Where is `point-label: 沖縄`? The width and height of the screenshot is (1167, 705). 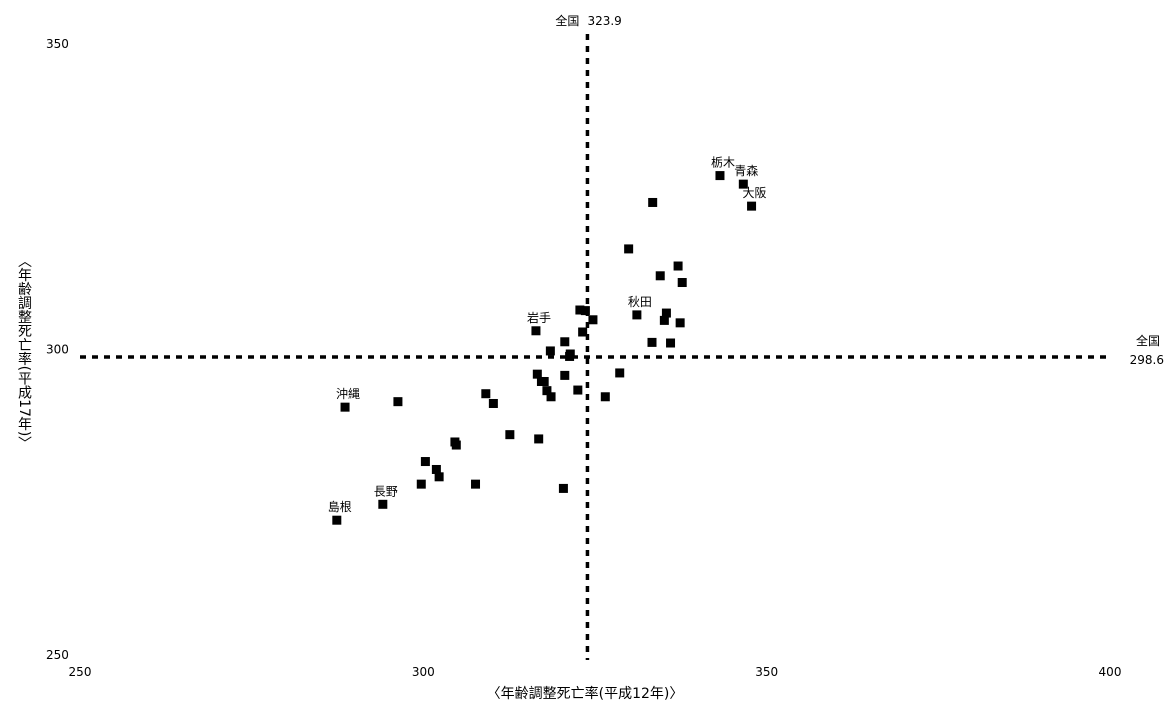
point-label: 沖縄 is located at coordinates (348, 393).